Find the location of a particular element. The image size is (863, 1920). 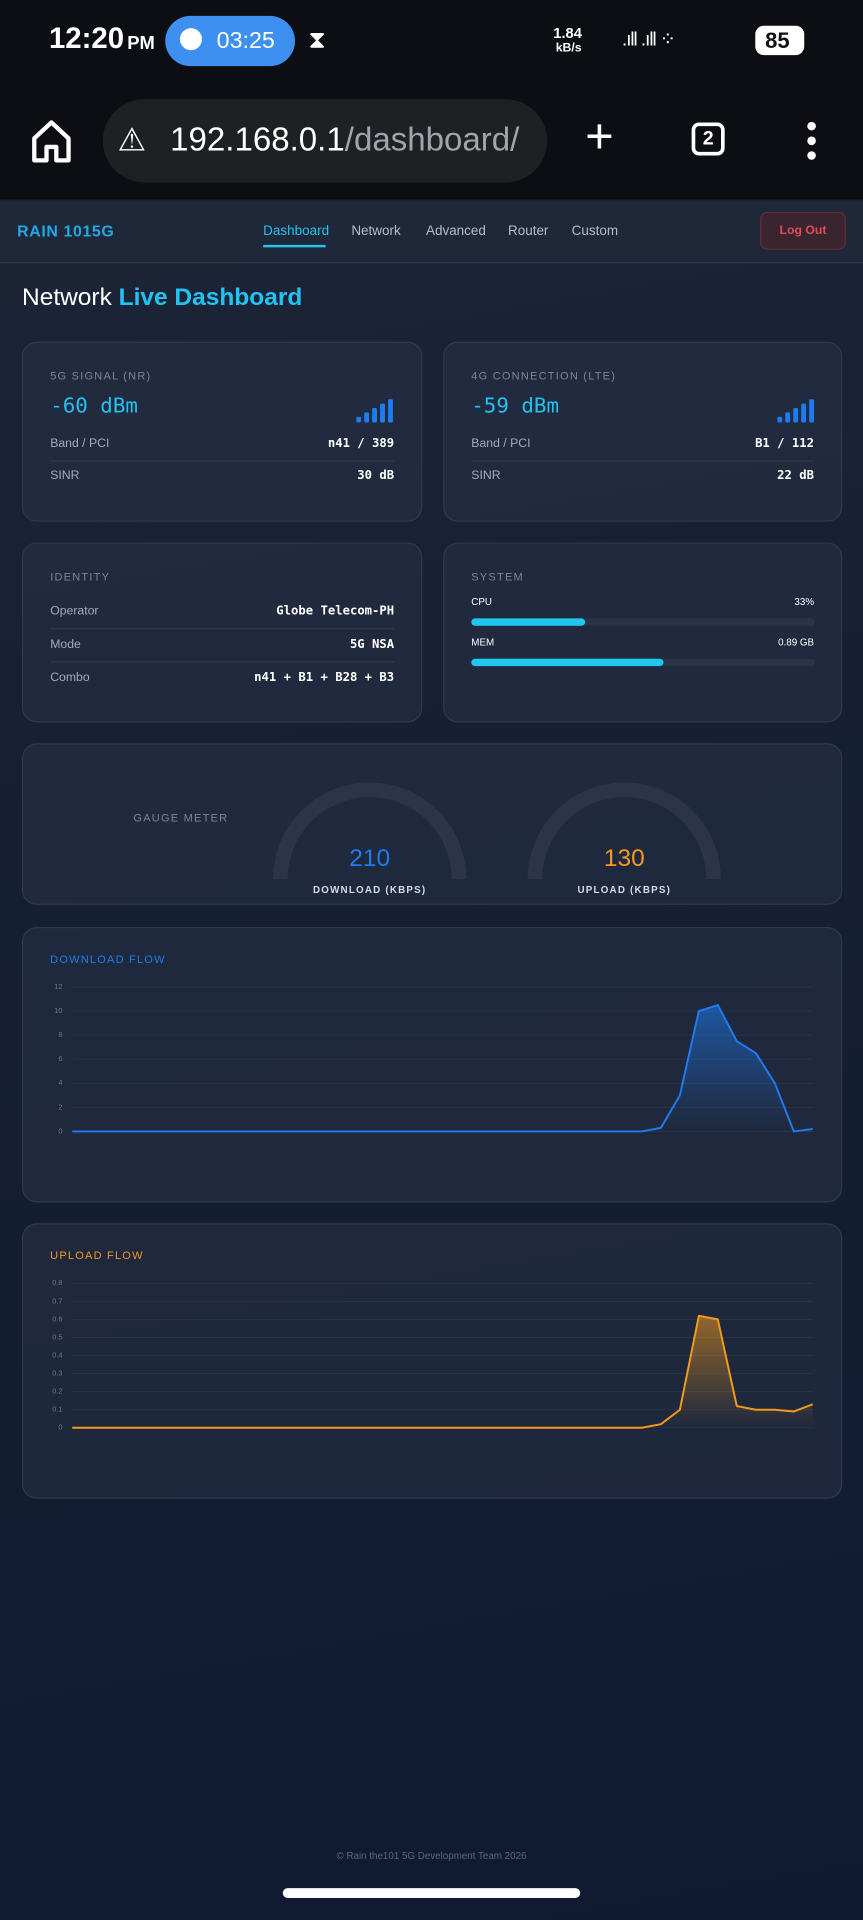

signal-icon is located at coordinates (374, 411).